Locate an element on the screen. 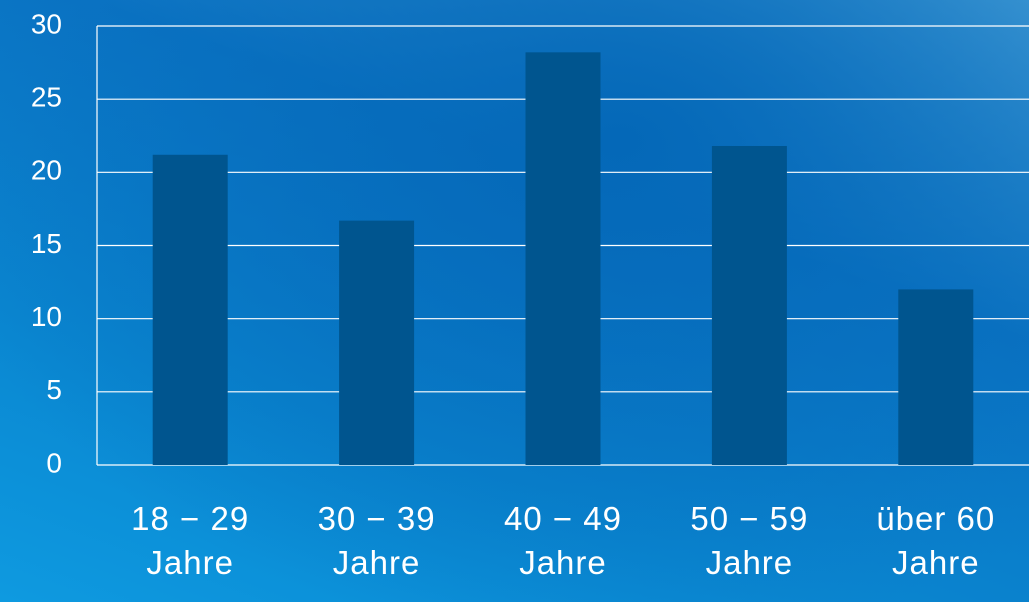 Image resolution: width=1029 pixels, height=602 pixels. x-tick-label: 40 − 49 Jahre is located at coordinates (562, 540).